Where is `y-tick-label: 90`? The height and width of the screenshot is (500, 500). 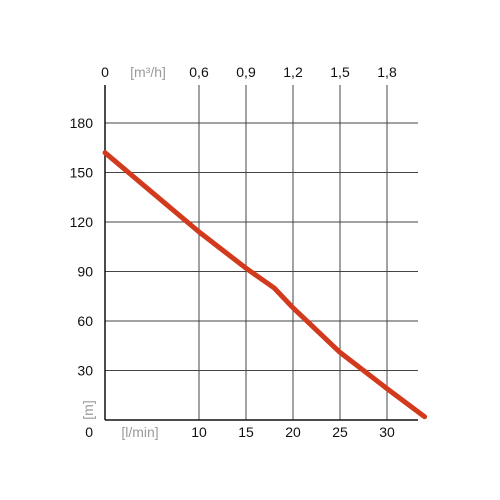
y-tick-label: 90 is located at coordinates (85, 272).